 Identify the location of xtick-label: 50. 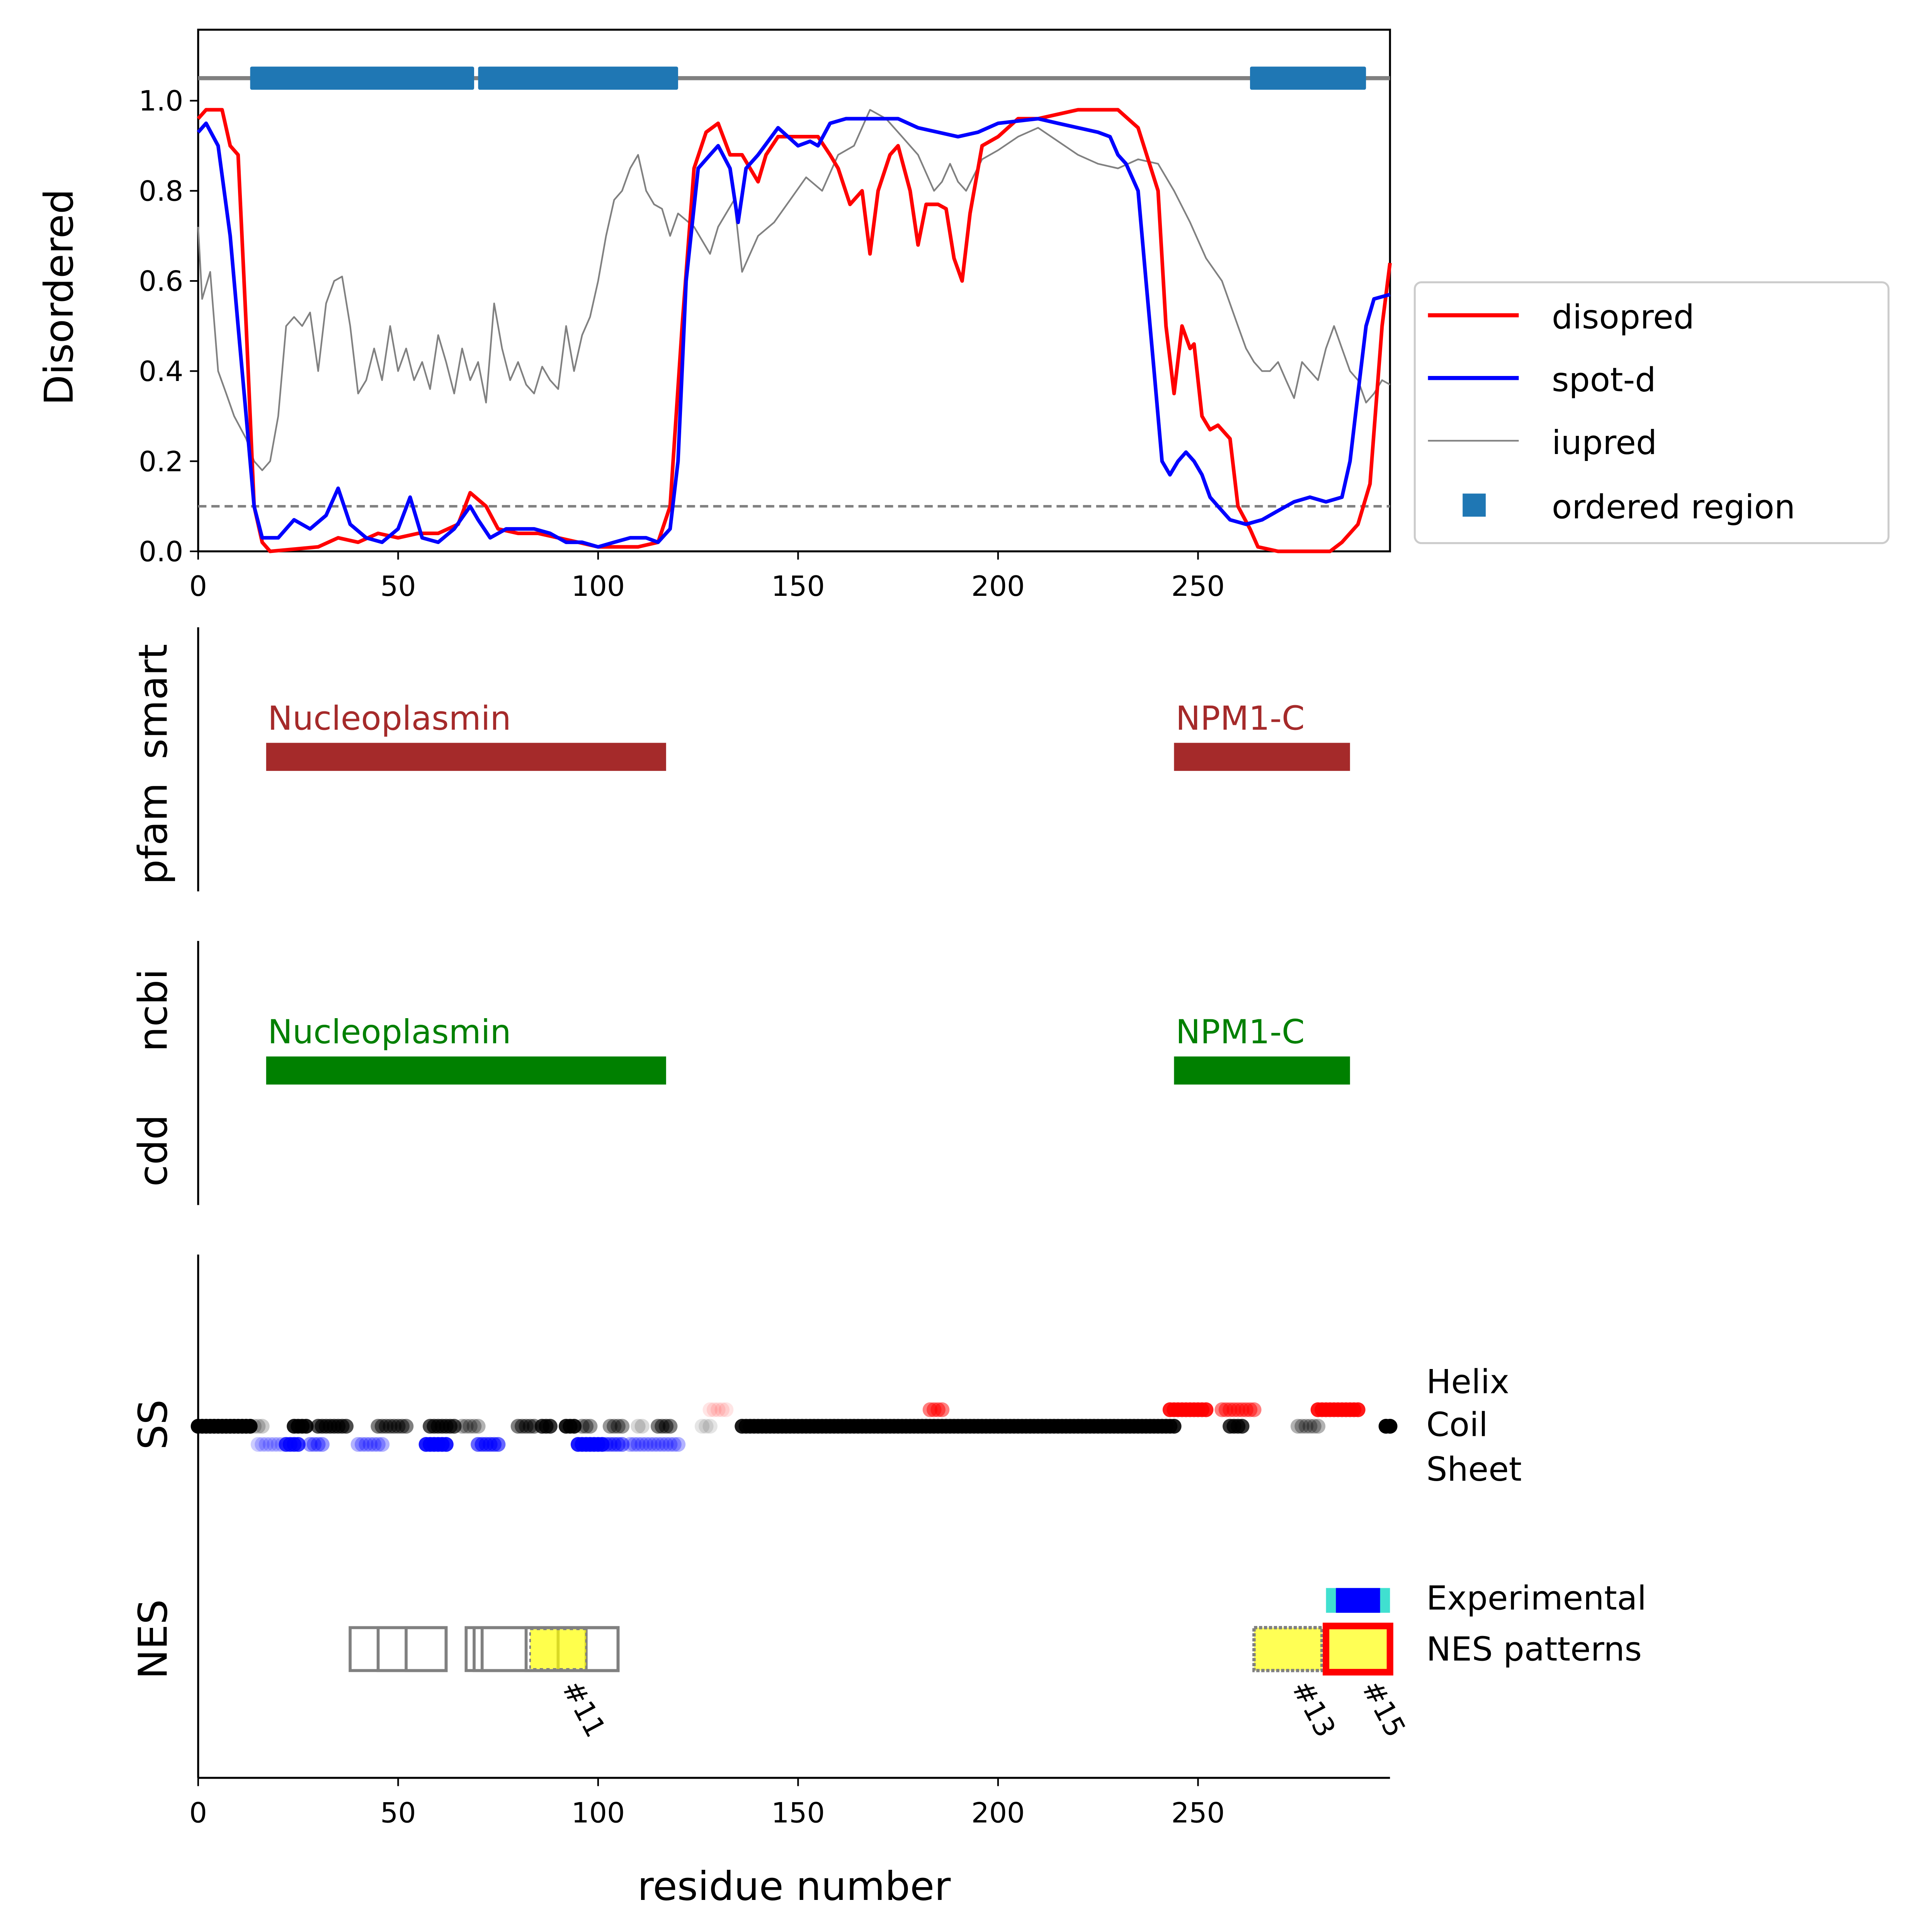
(398, 1813).